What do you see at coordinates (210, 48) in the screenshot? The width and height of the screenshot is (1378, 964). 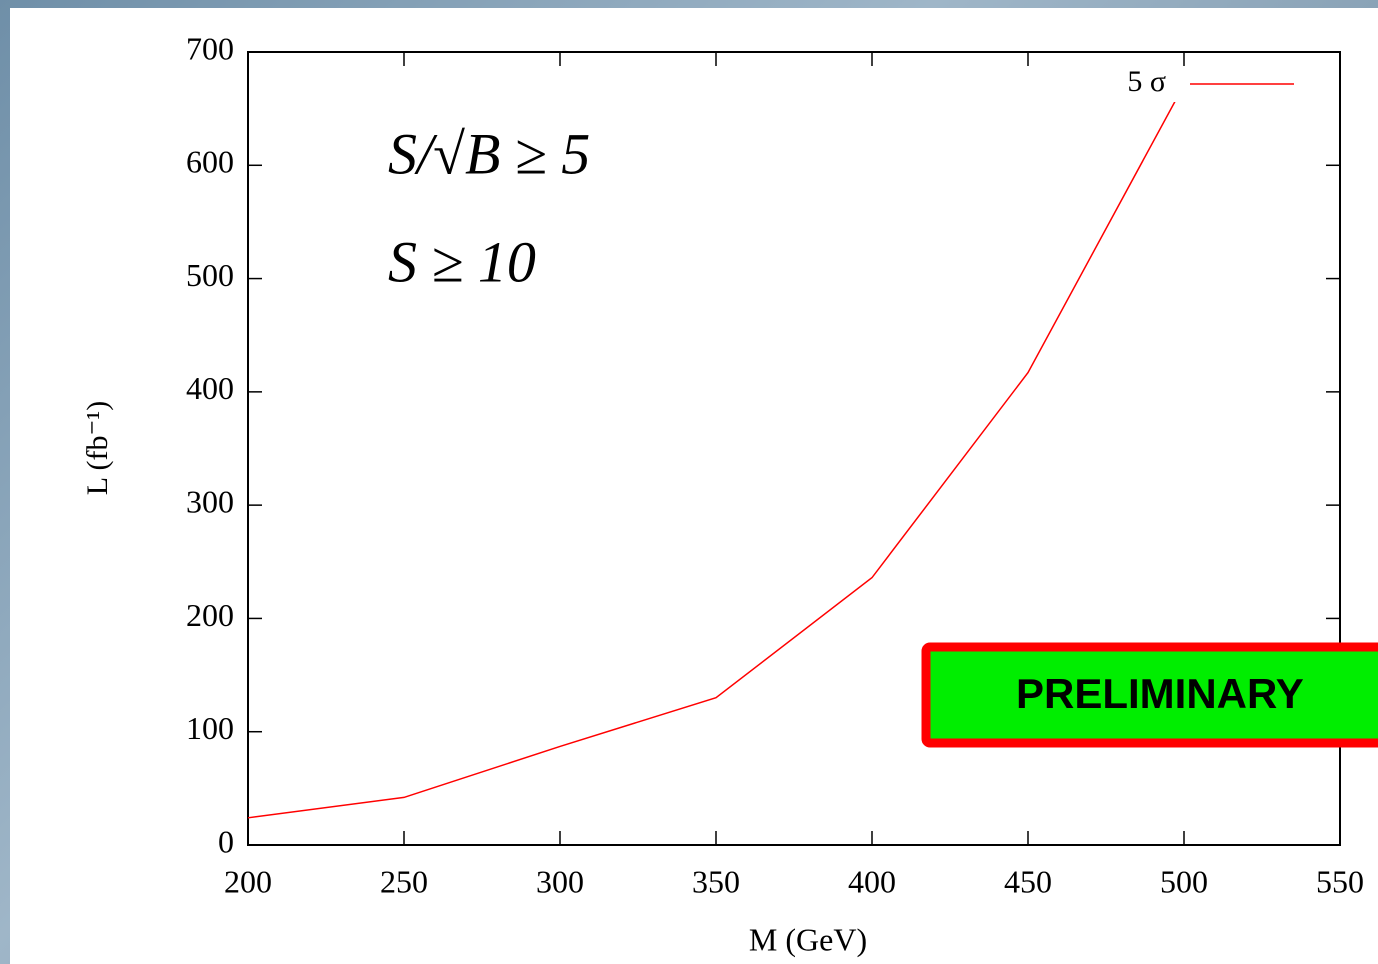 I see `y-tick-label: 700` at bounding box center [210, 48].